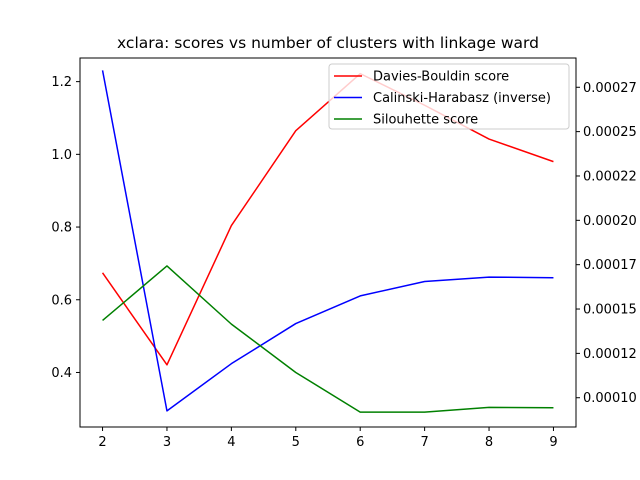 The width and height of the screenshot is (640, 480). What do you see at coordinates (610, 221) in the screenshot?
I see `y-right-tick-label: 0.00020` at bounding box center [610, 221].